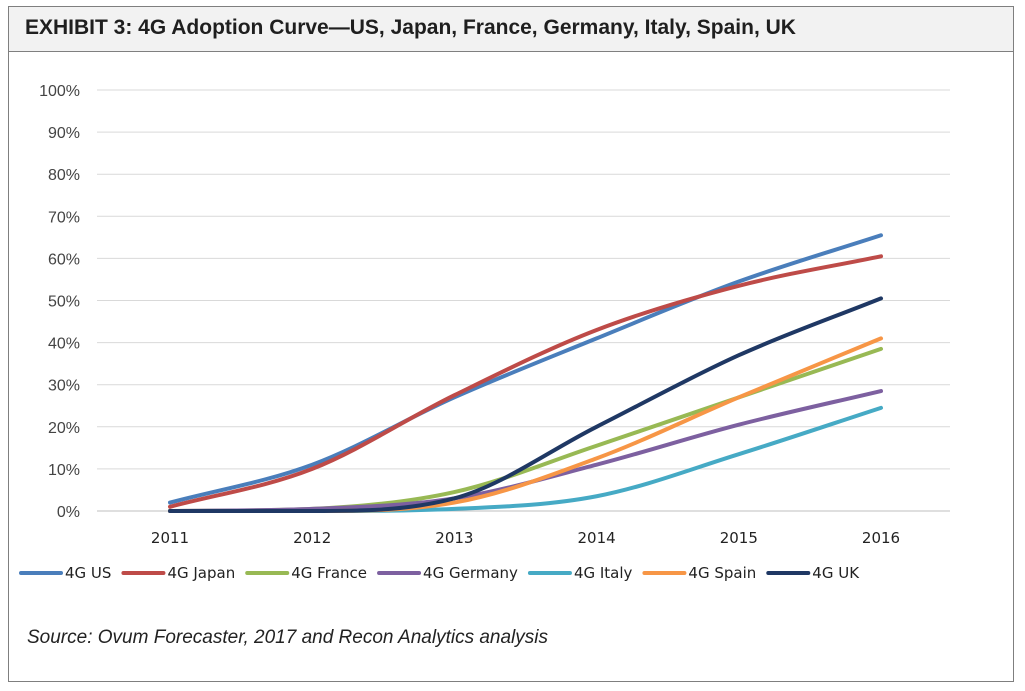 The width and height of the screenshot is (1025, 691). What do you see at coordinates (88, 573) in the screenshot?
I see `legend-label: 4G US` at bounding box center [88, 573].